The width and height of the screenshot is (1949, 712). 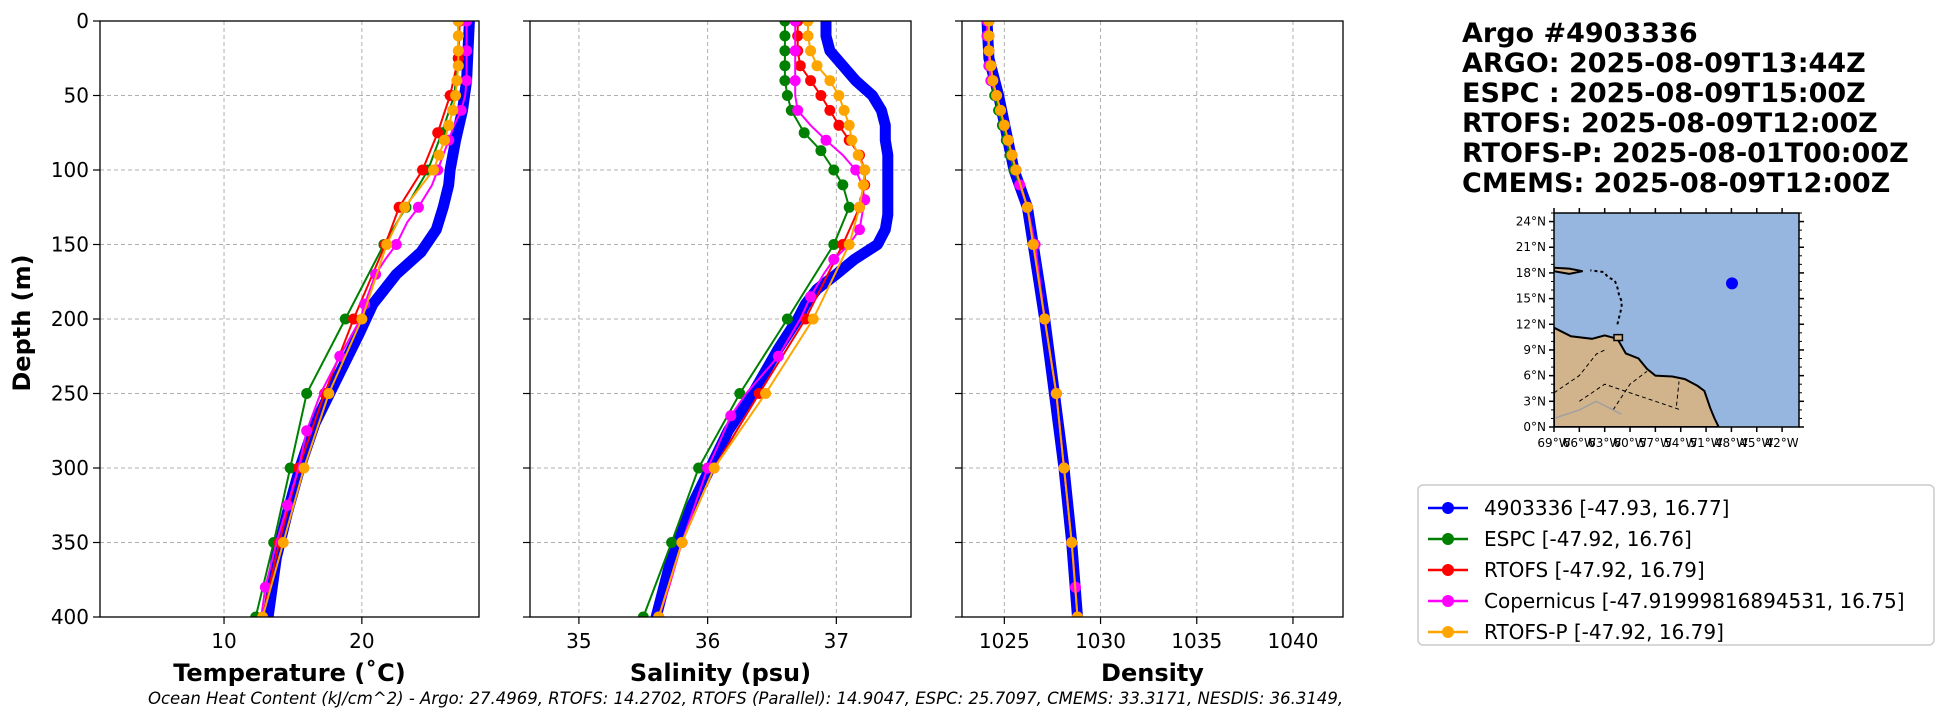 I want to click on legend-label: RTOFS [-47.92, 16.79], so click(x=1594, y=570).